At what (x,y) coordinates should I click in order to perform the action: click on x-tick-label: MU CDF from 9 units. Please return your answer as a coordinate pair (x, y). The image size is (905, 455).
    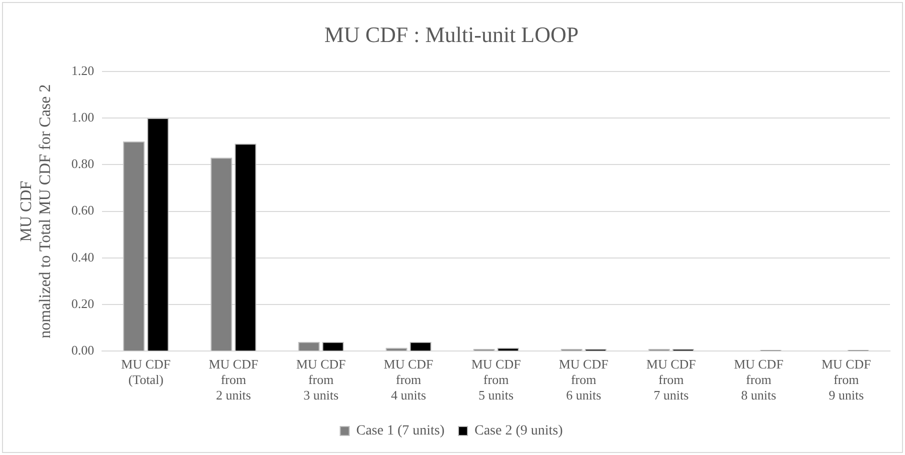
    Looking at the image, I should click on (846, 379).